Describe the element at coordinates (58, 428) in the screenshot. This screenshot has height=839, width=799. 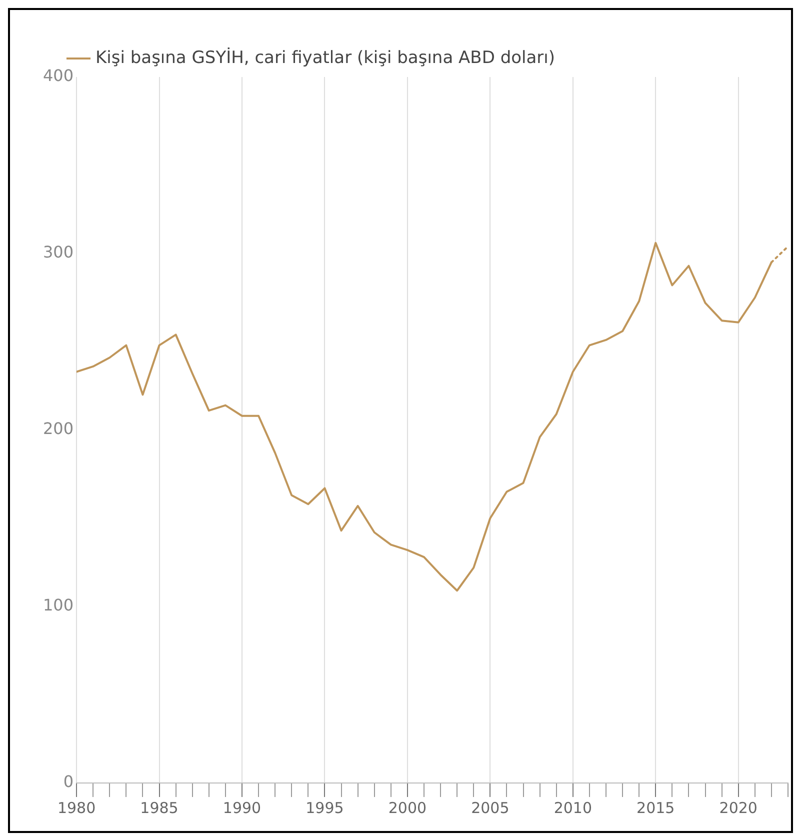
I see `y-tick-label: 200` at that location.